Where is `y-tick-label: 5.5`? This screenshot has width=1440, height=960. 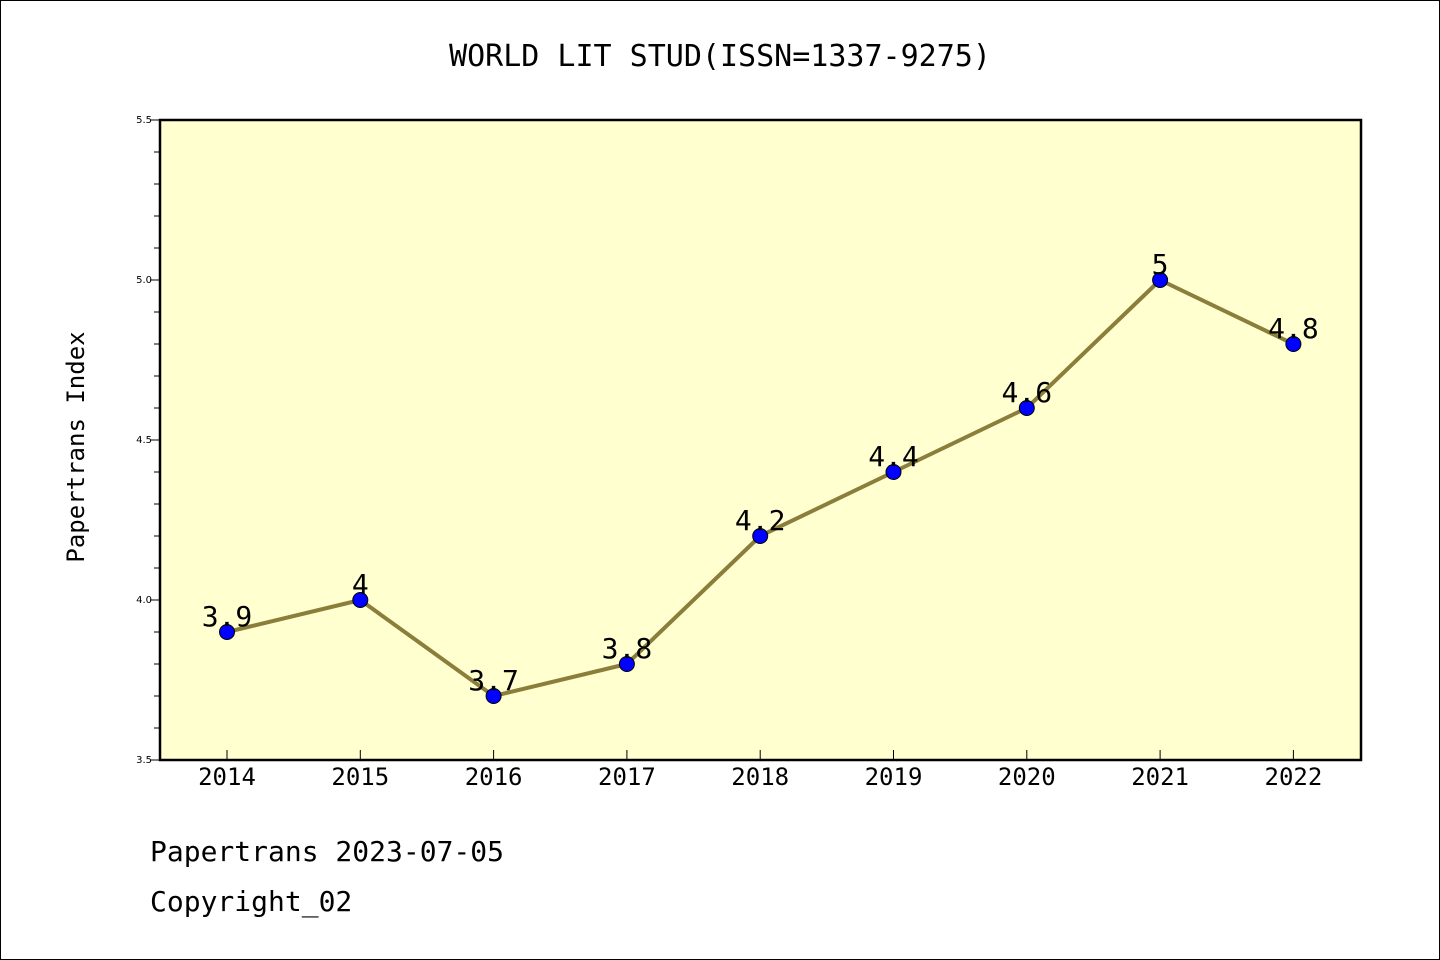
y-tick-label: 5.5 is located at coordinates (144, 120).